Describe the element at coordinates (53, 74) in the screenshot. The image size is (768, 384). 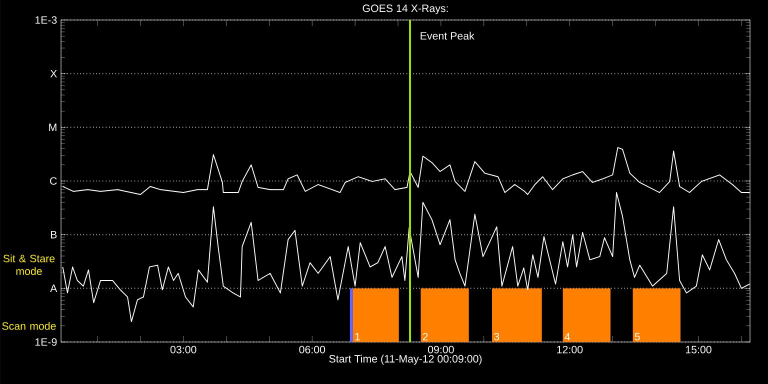
I see `y-tick-label: X` at that location.